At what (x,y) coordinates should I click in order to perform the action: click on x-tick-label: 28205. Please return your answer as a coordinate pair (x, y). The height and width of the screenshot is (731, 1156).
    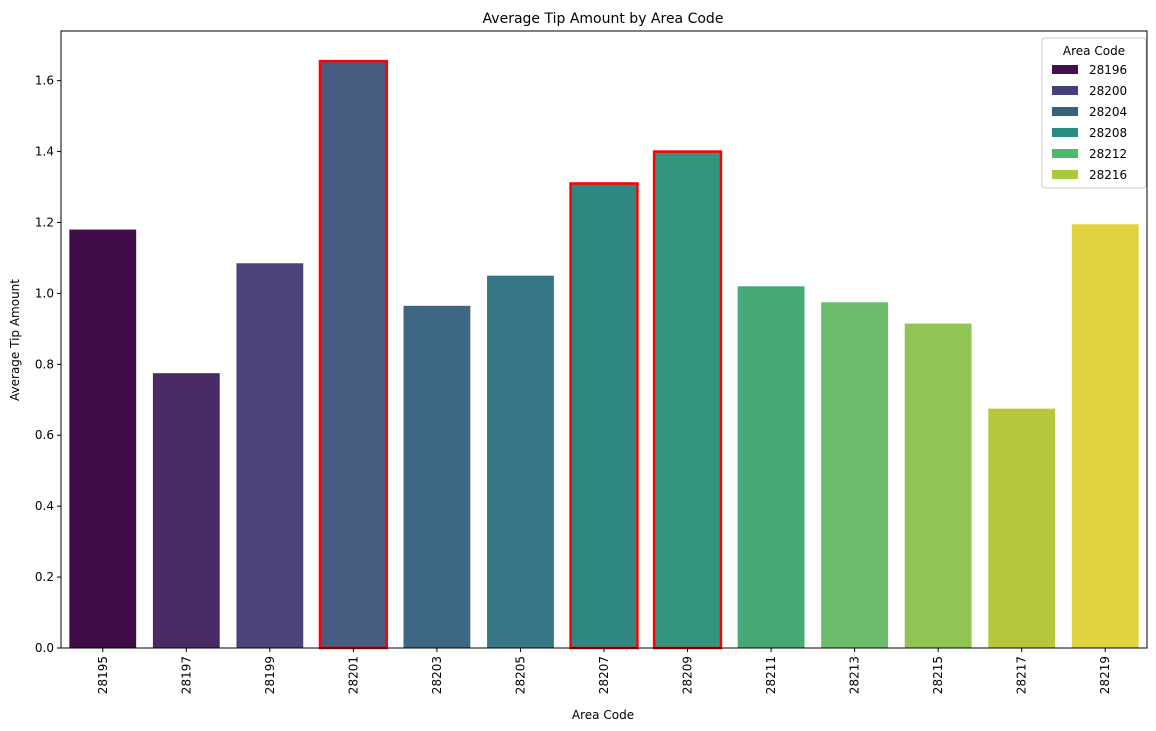
    Looking at the image, I should click on (520, 675).